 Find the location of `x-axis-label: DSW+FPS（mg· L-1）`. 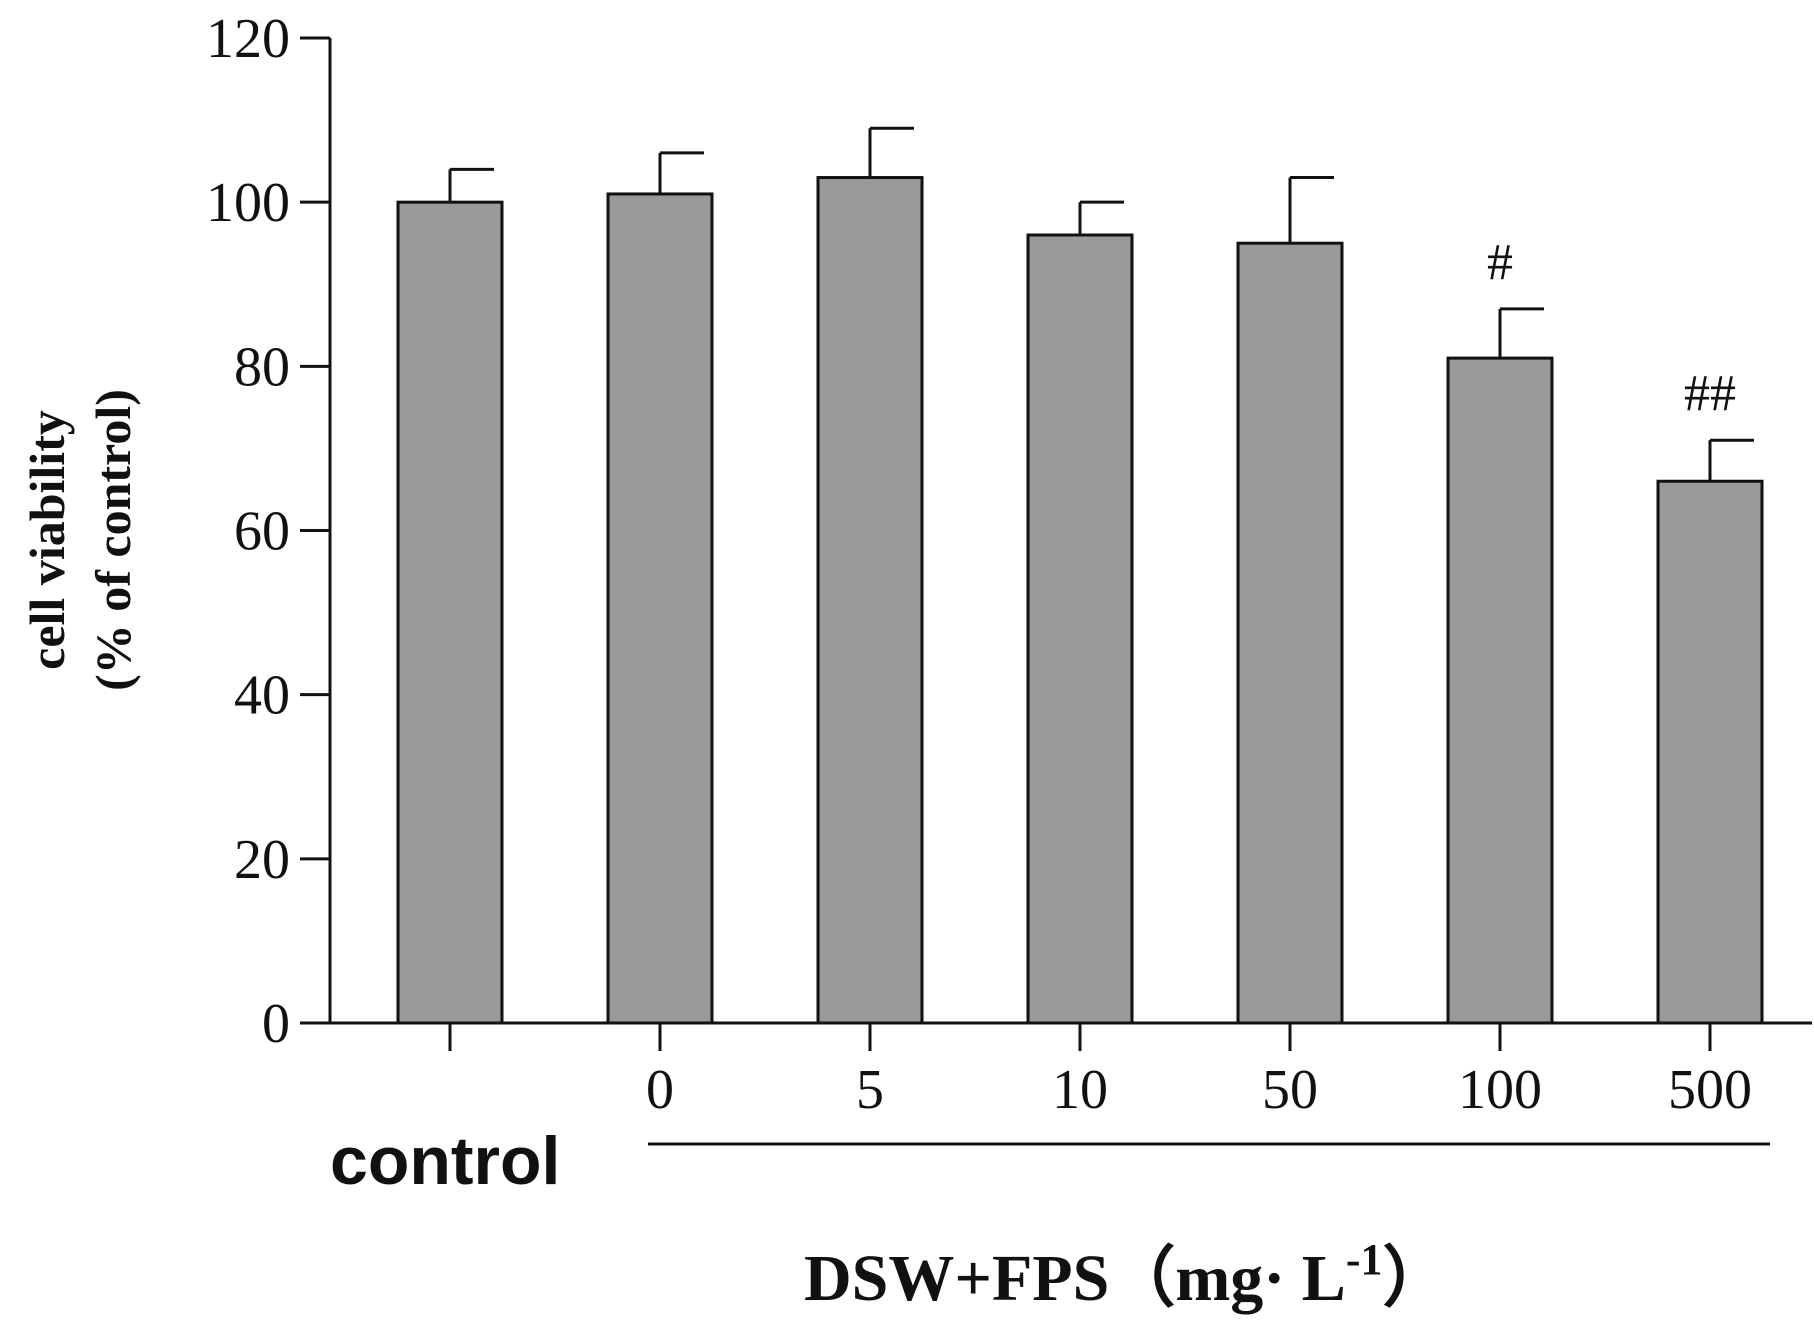

x-axis-label: DSW+FPS（mg· L-1） is located at coordinates (1126, 1275).